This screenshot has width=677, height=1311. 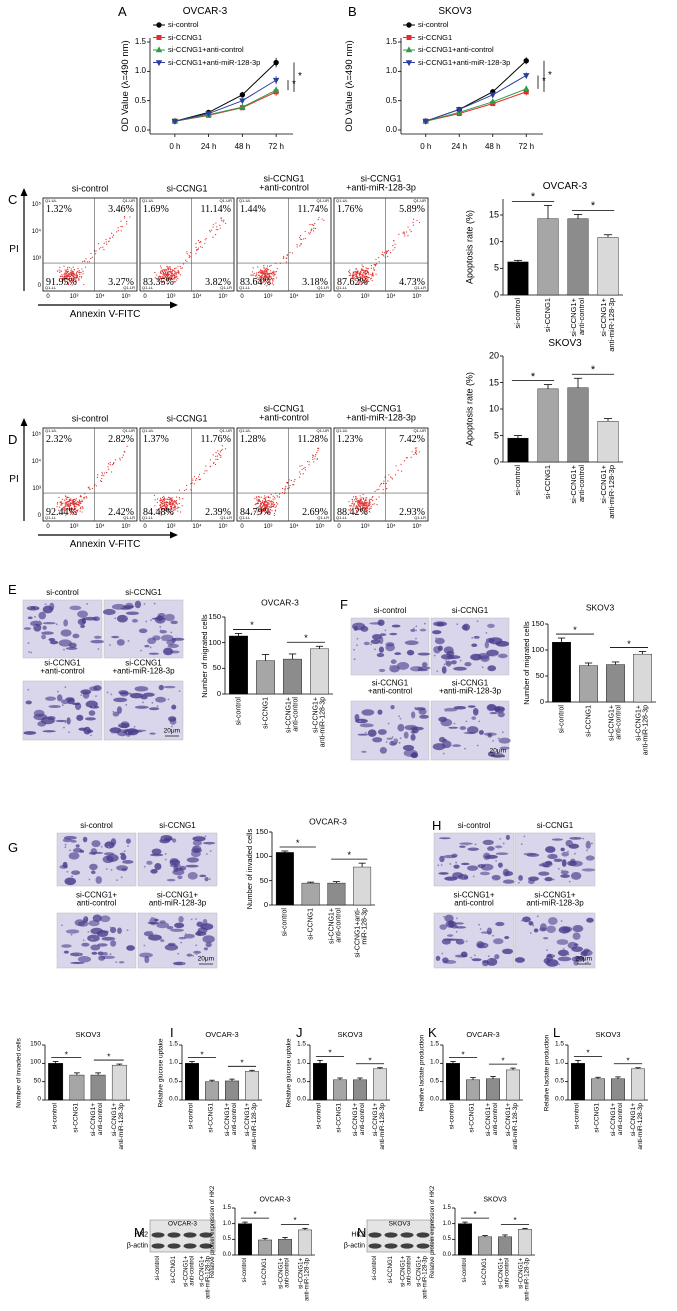 I want to click on y-tick-label: 1.5, so click(x=226, y=1207).